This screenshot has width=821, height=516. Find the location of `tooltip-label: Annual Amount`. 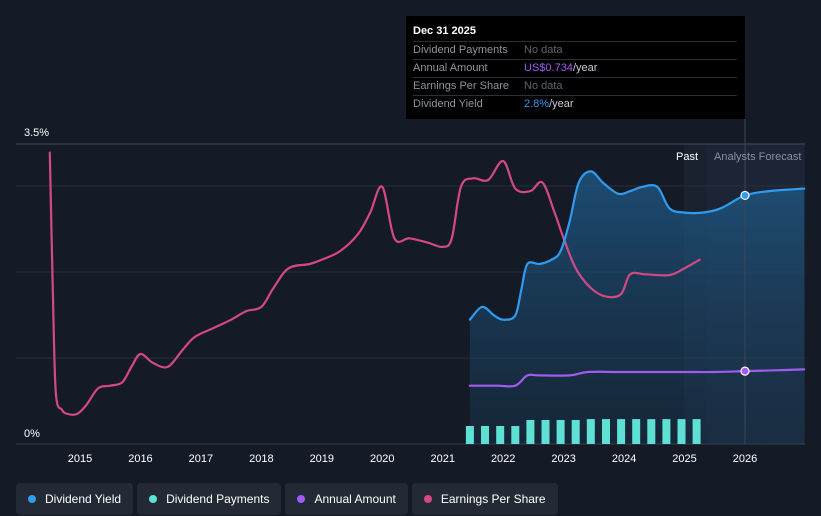

tooltip-label: Annual Amount is located at coordinates (450, 68).